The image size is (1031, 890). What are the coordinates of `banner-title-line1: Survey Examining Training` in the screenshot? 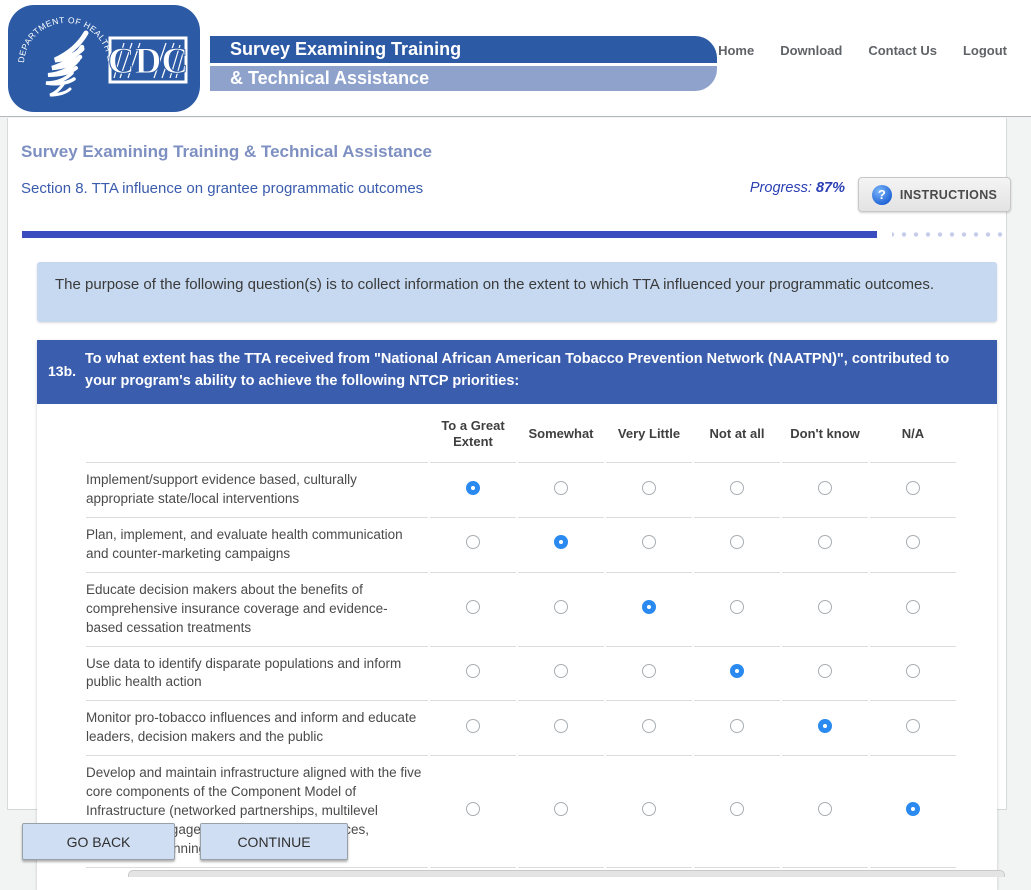 It's located at (463, 49).